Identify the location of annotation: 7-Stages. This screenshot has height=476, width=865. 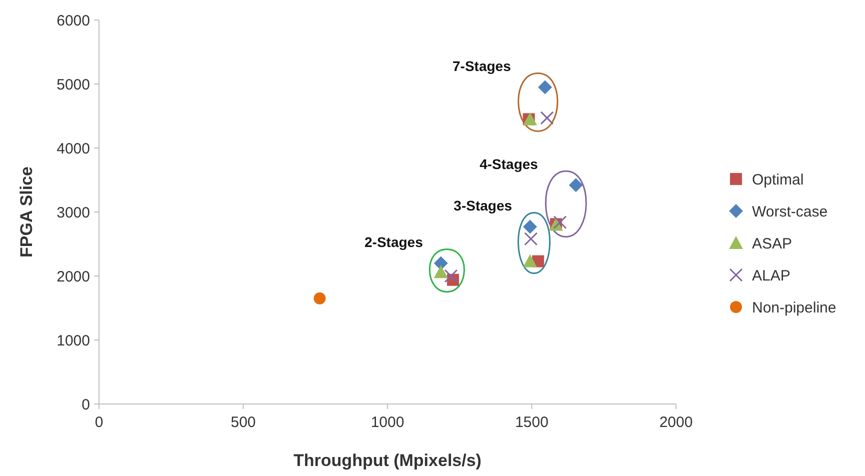
(482, 66).